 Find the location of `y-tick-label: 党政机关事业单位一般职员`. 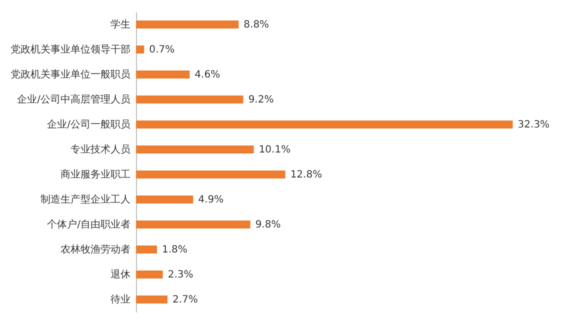

y-tick-label: 党政机关事业单位一般职员 is located at coordinates (70, 74).